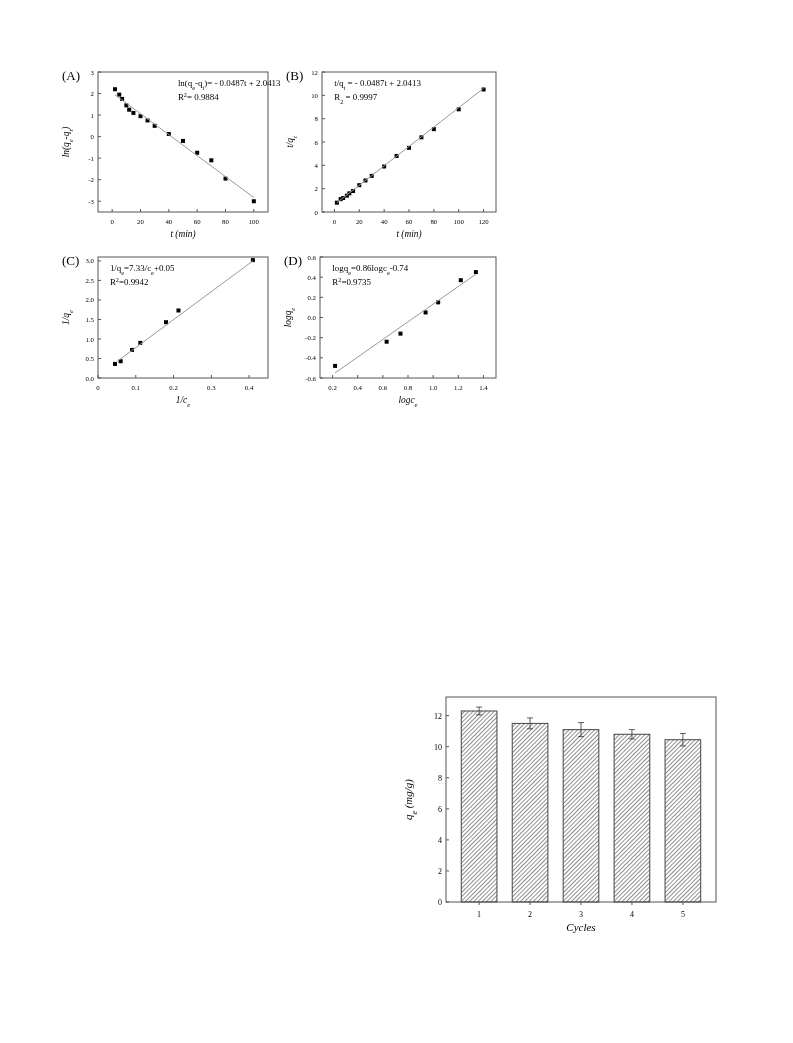 The width and height of the screenshot is (793, 1043). Describe the element at coordinates (370, 269) in the screenshot. I see `annotation: logq$_{e}$=0.86logc$_{e}$-0.74` at that location.